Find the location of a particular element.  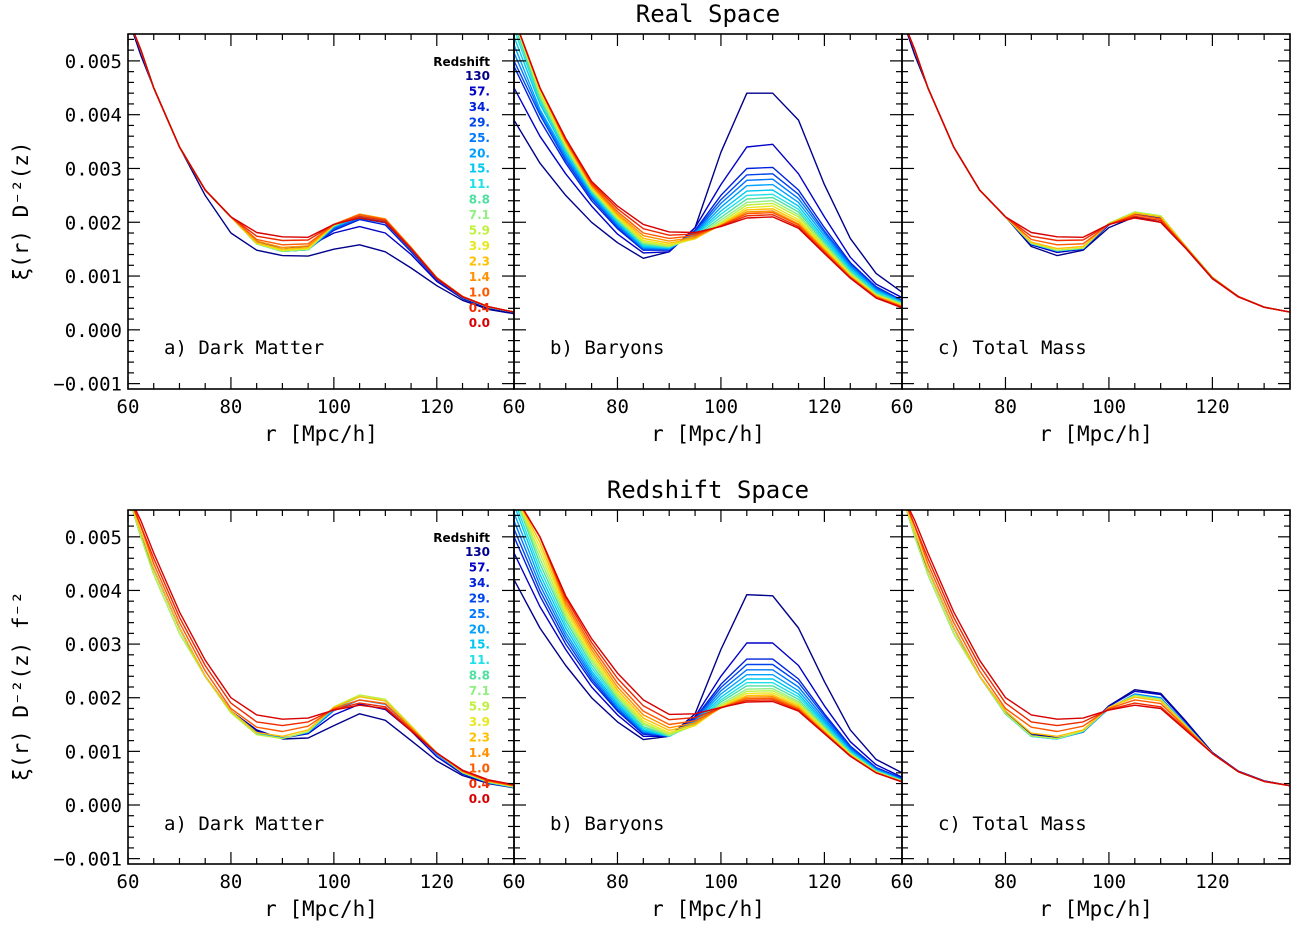

panel-real-b: 60 80 100 120 r [Mpc/h] b) Baryons is located at coordinates (703, 239).